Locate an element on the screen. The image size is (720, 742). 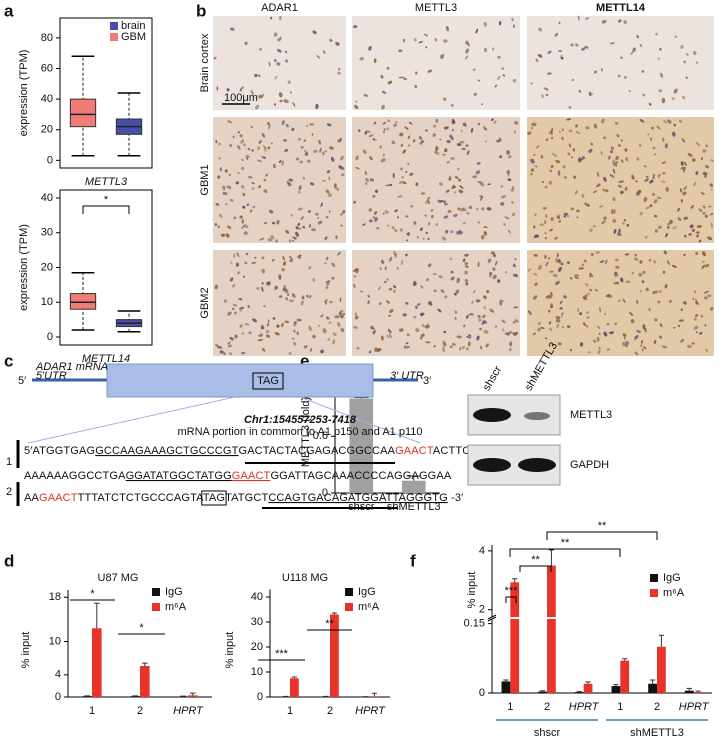
y-axis-label: % input is located at coordinates (472, 590).